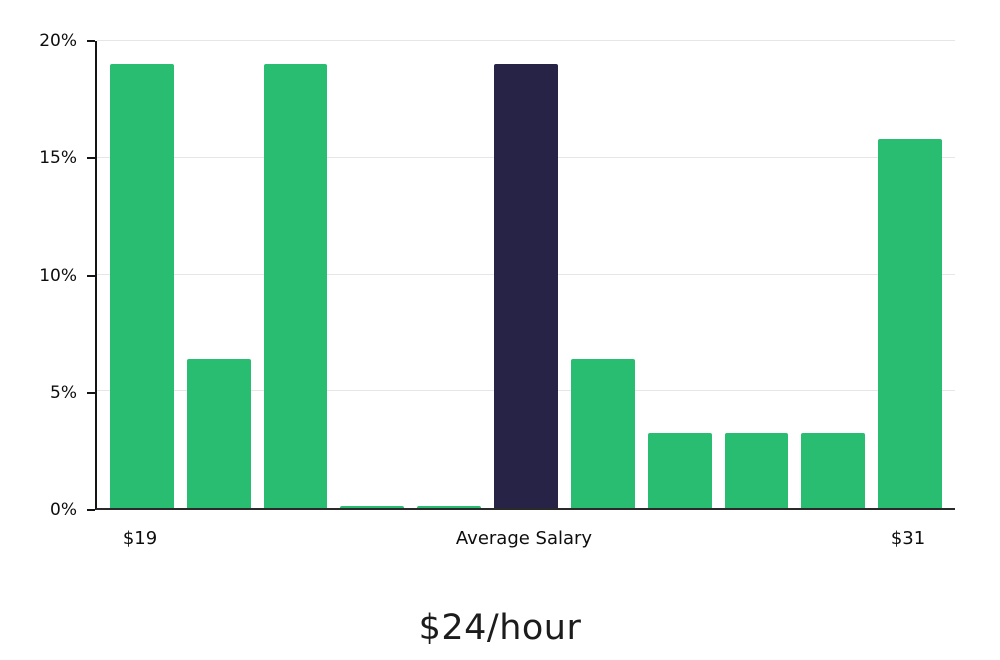  I want to click on bar-average-salary, so click(526, 286).